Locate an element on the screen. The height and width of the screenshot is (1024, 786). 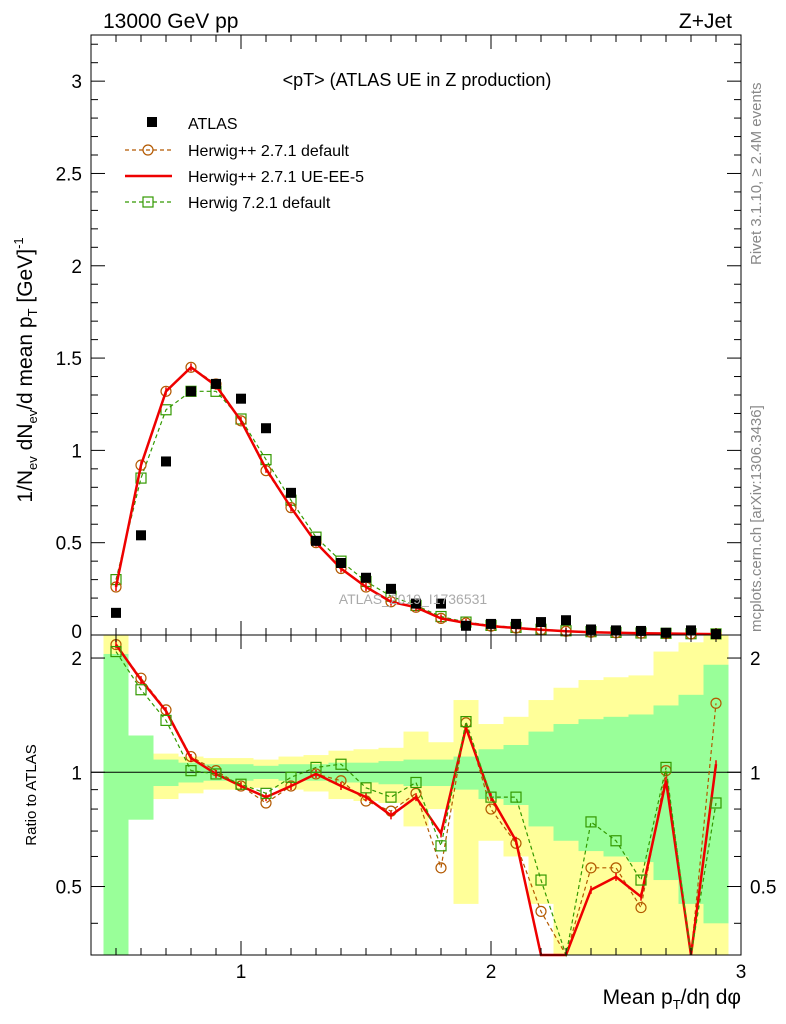
legend-label-atlas: ATLAS is located at coordinates (213, 124).